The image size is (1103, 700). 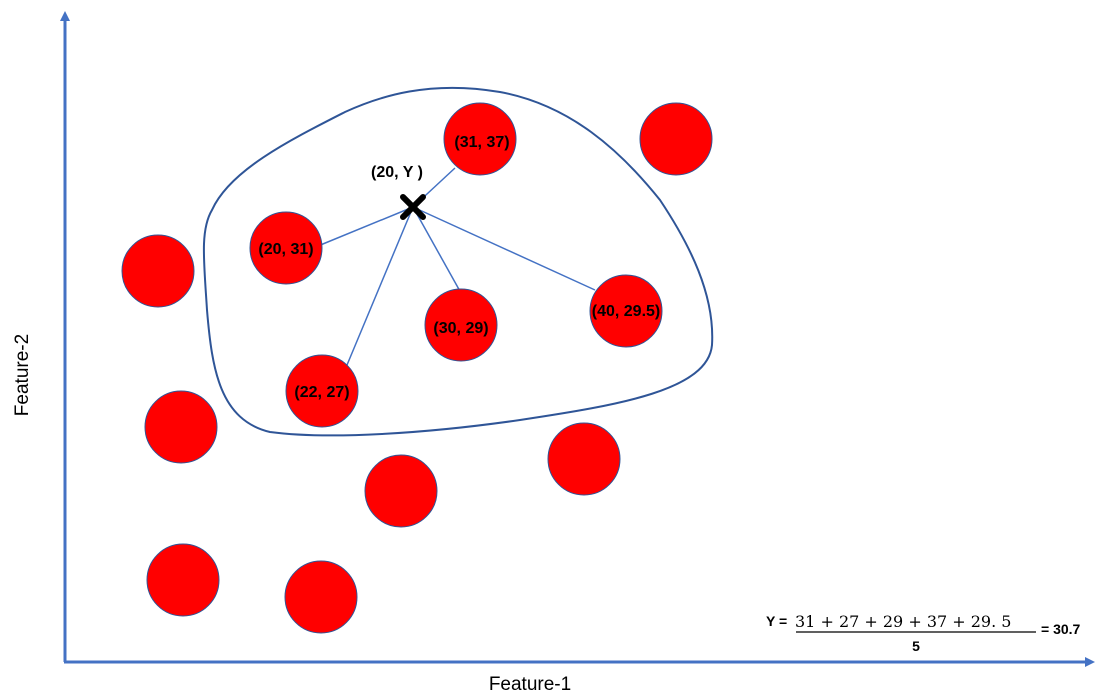 What do you see at coordinates (413, 207) in the screenshot?
I see `x-mark-icon` at bounding box center [413, 207].